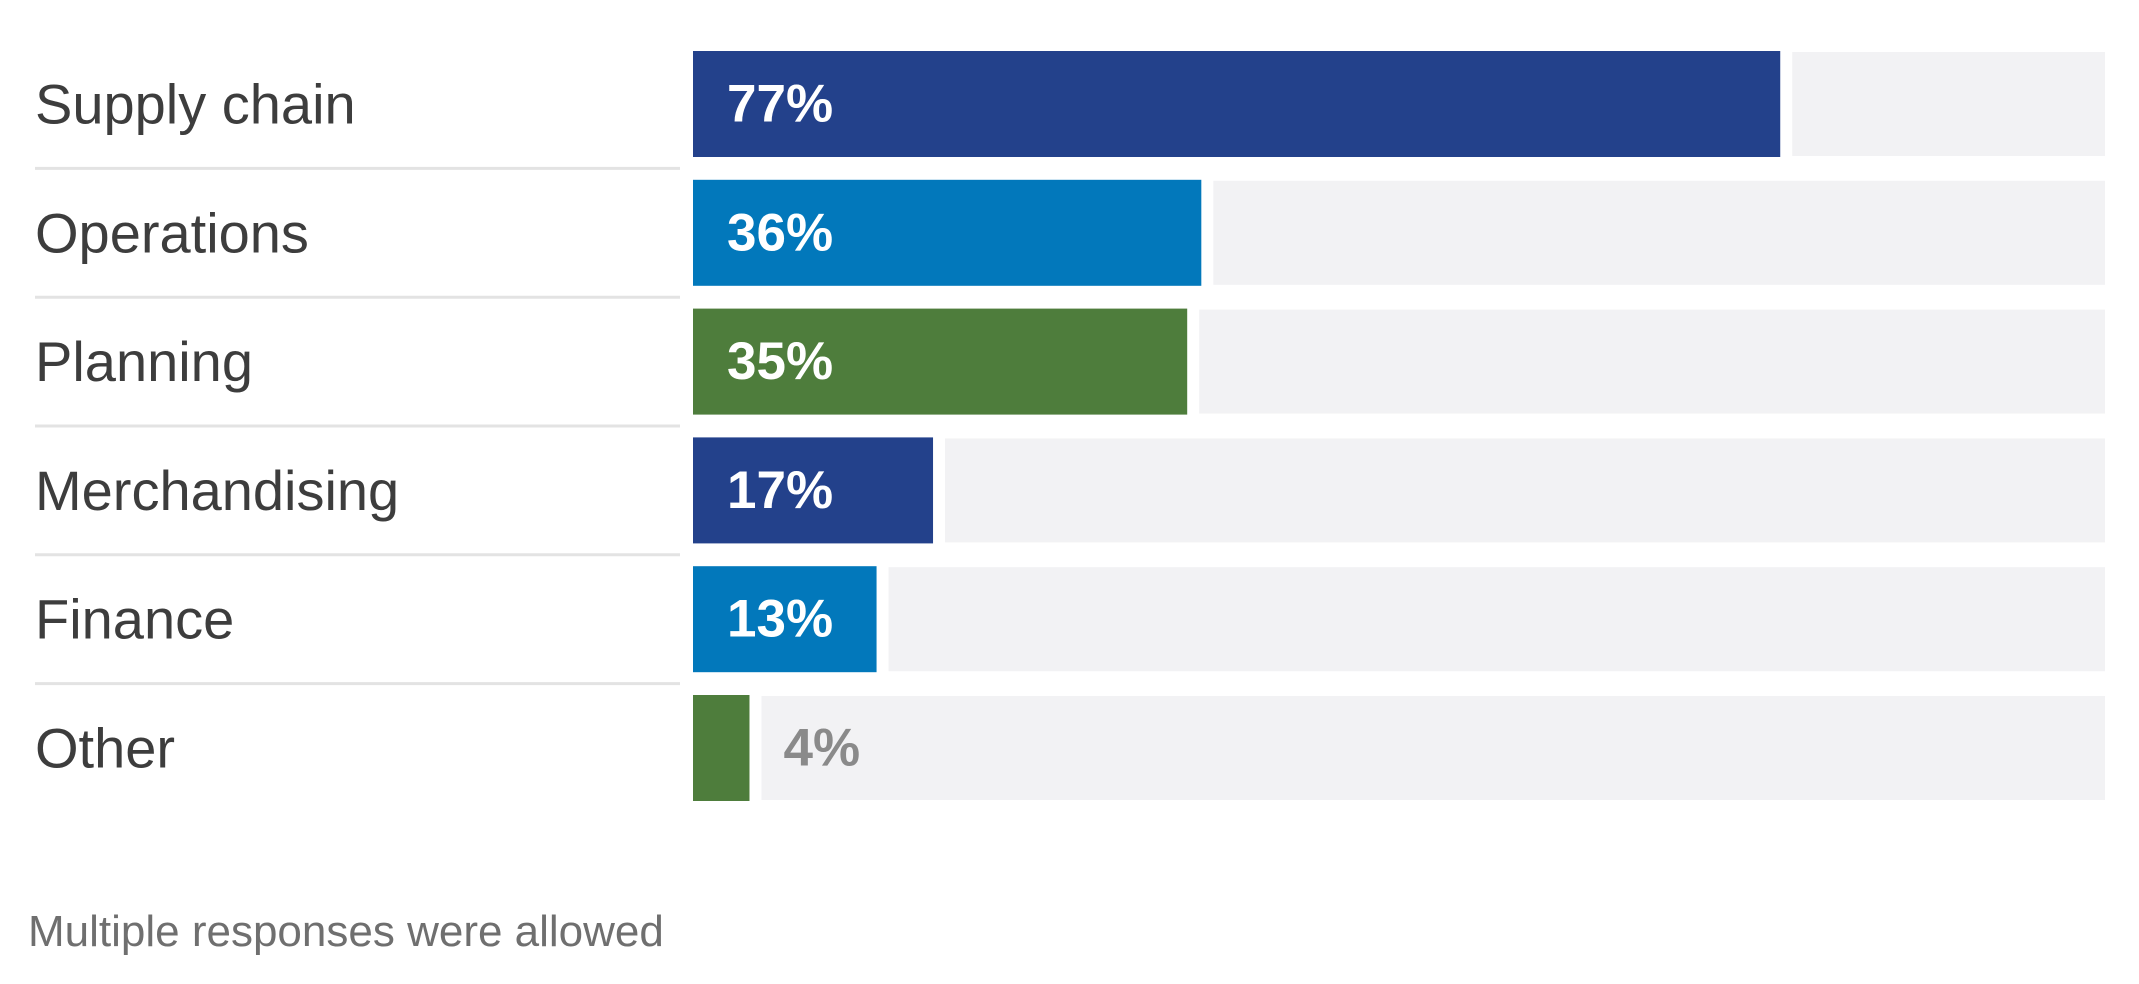 The image size is (2139, 984). What do you see at coordinates (195, 104) in the screenshot?
I see `category-label: Supply chain` at bounding box center [195, 104].